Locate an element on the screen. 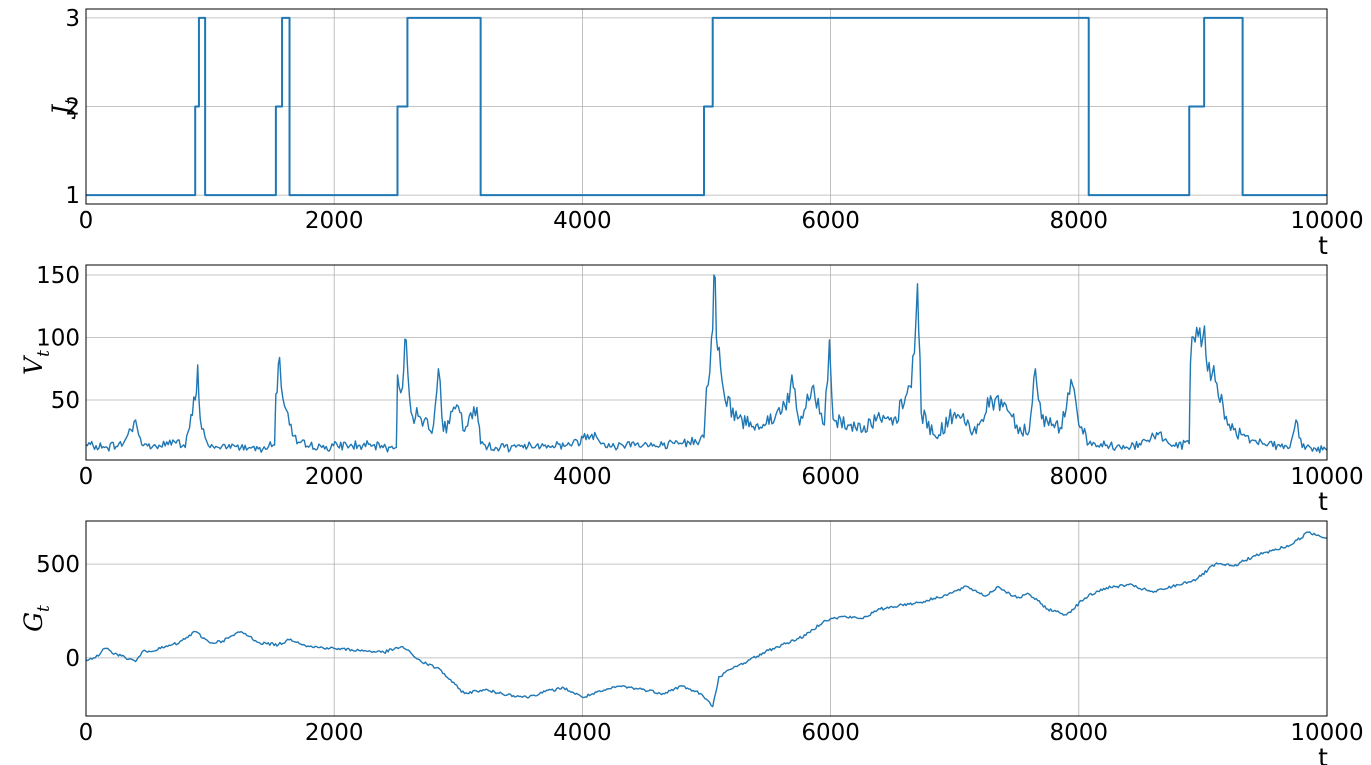 The image size is (1371, 765). y-axis-label: Jt is located at coordinates (64, 109).